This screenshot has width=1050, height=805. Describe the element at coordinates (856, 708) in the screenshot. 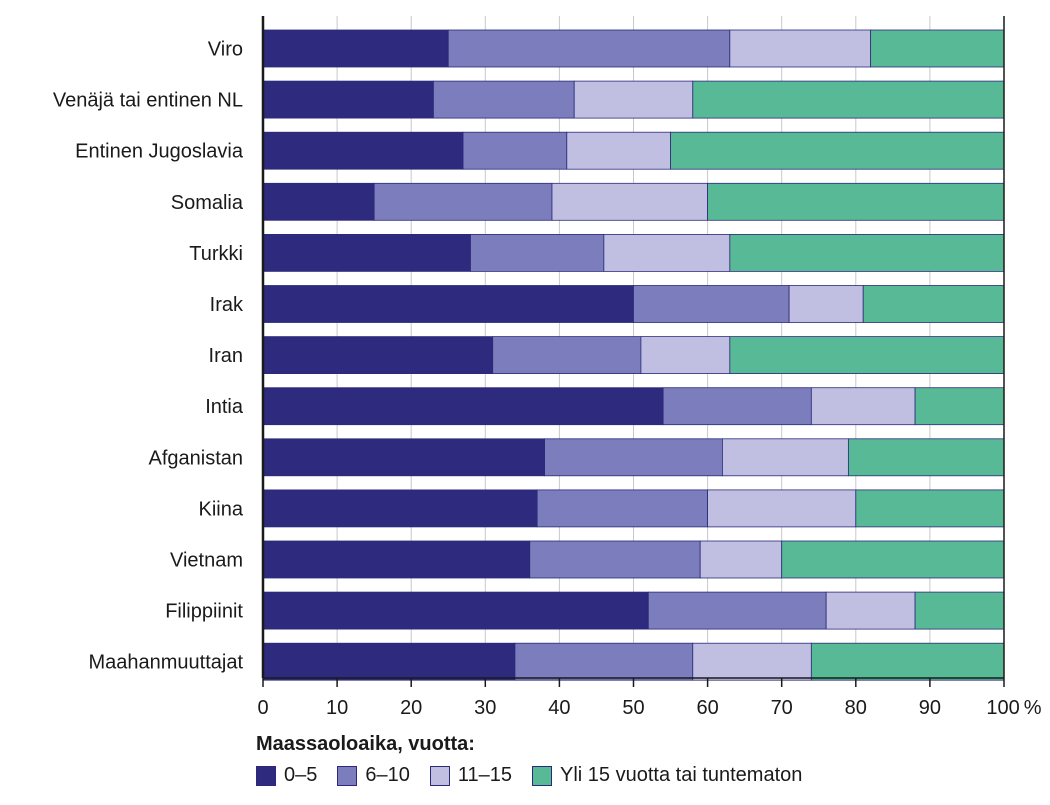

I see `x-tick-label: 80` at that location.